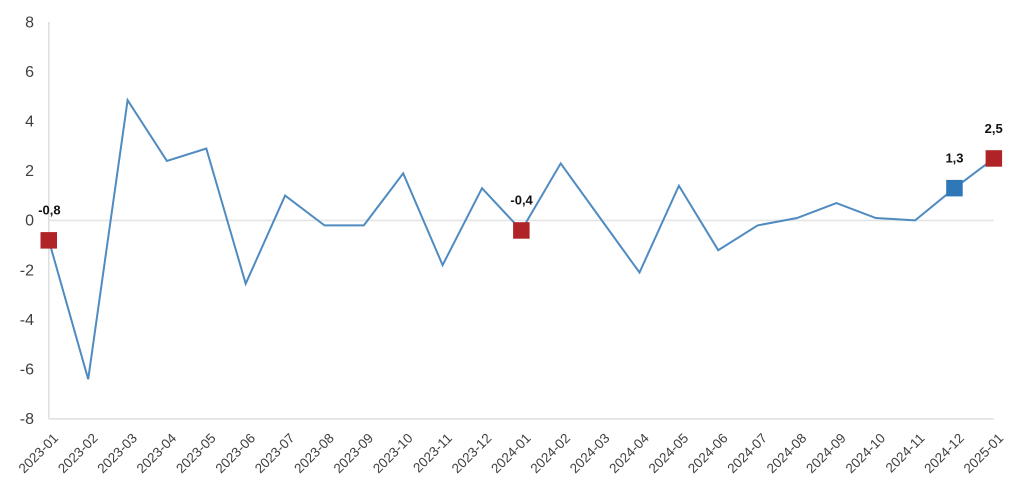  I want to click on svg-text: 8, so click(29, 22).